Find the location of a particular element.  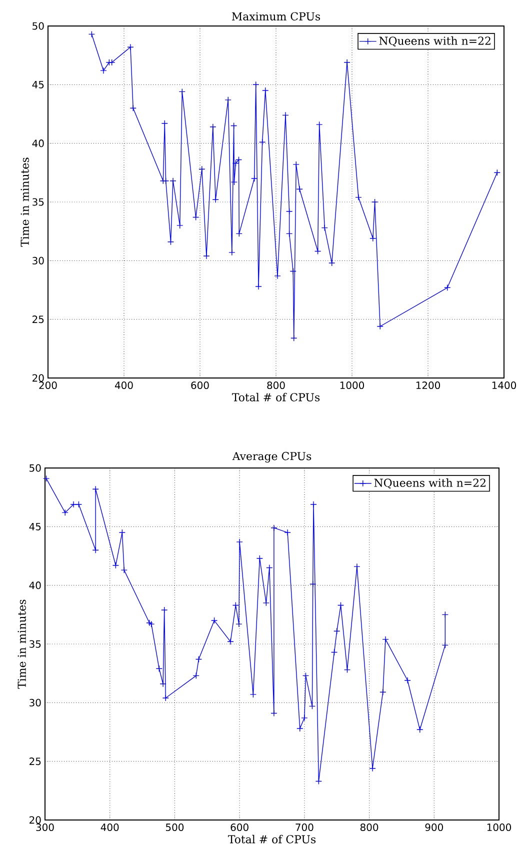

x-tick-label: 200 is located at coordinates (48, 386).